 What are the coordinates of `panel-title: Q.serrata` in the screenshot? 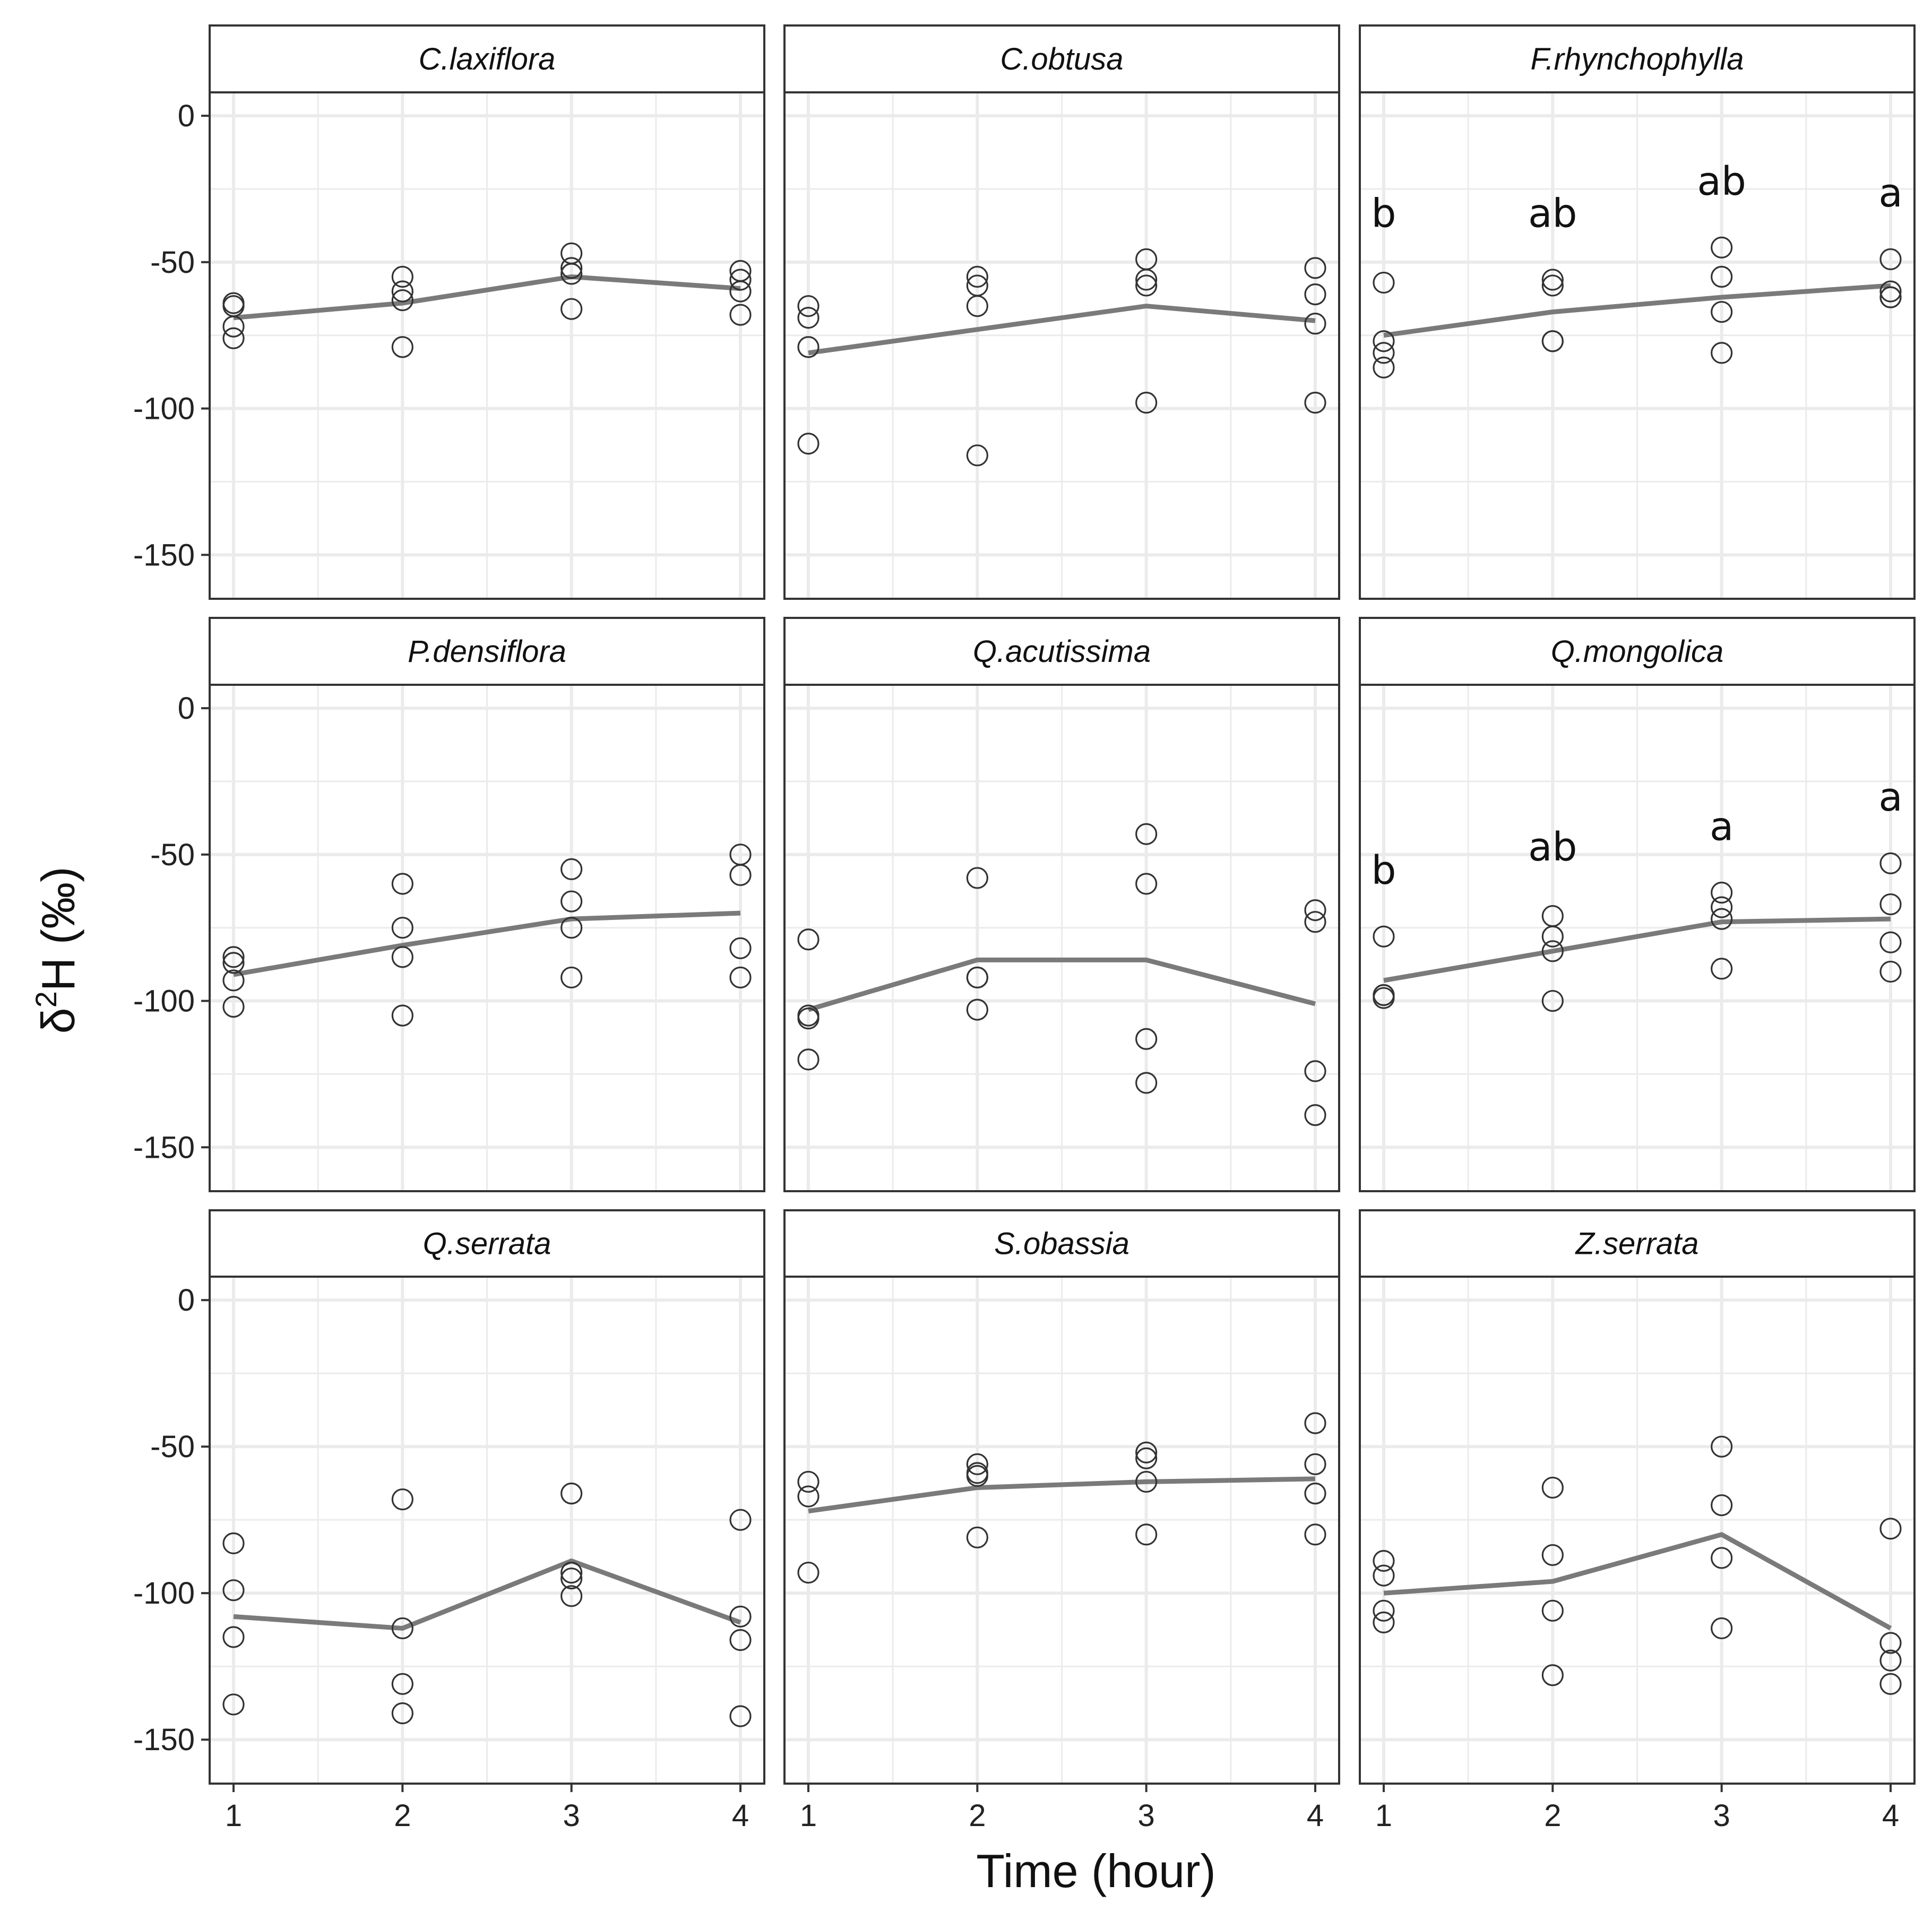 It's located at (487, 1244).